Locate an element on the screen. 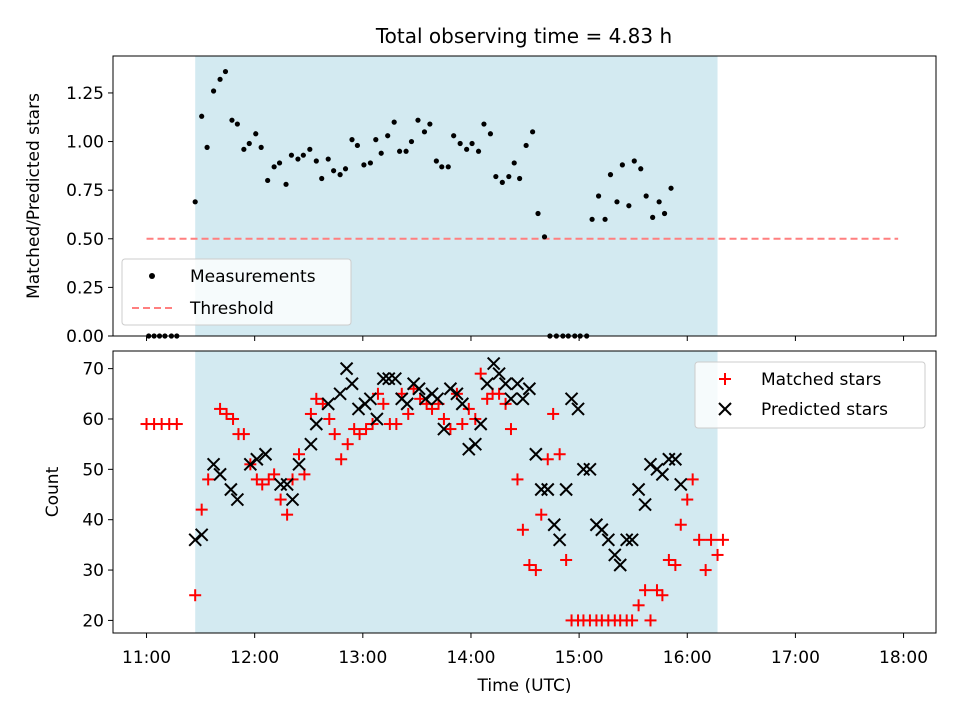 This screenshot has height=720, width=960. bottom-y-ticks: 20 30 40 50 60 70 is located at coordinates (97, 495).